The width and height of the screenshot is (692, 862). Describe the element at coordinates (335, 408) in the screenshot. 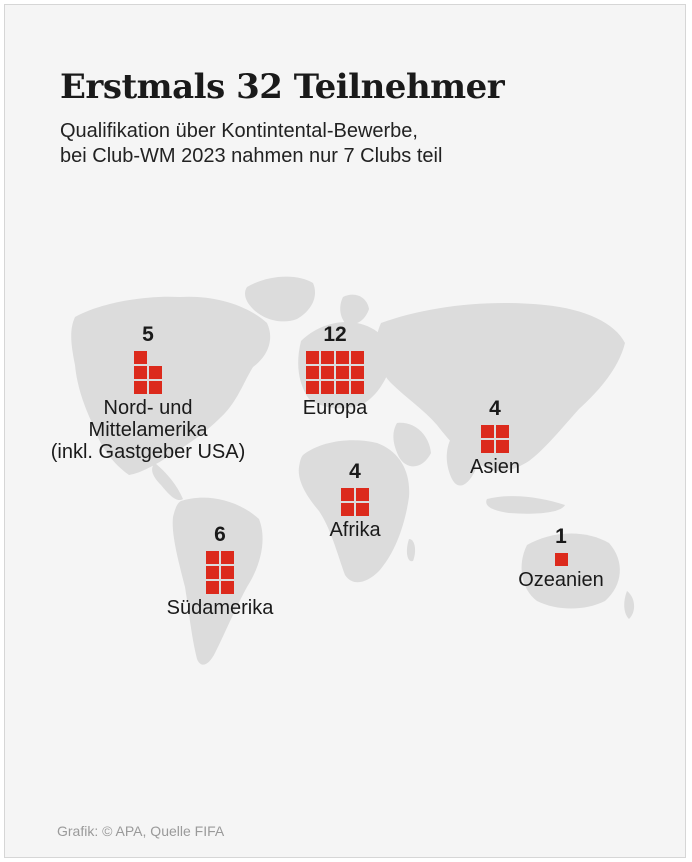

I see `label-europe: Europa` at that location.